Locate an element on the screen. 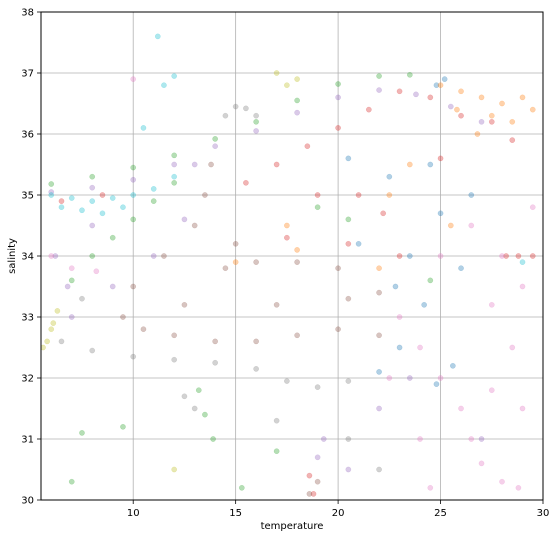 This screenshot has height=538, width=556. y-tick-label: 38 is located at coordinates (27, 13).